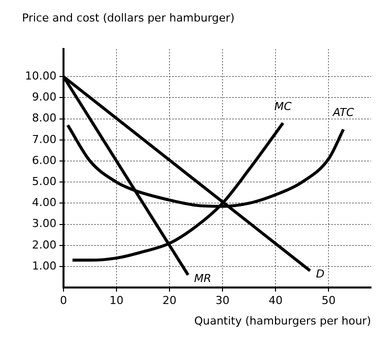 The width and height of the screenshot is (391, 340). I want to click on y-tick-label: 6.00, so click(44, 160).